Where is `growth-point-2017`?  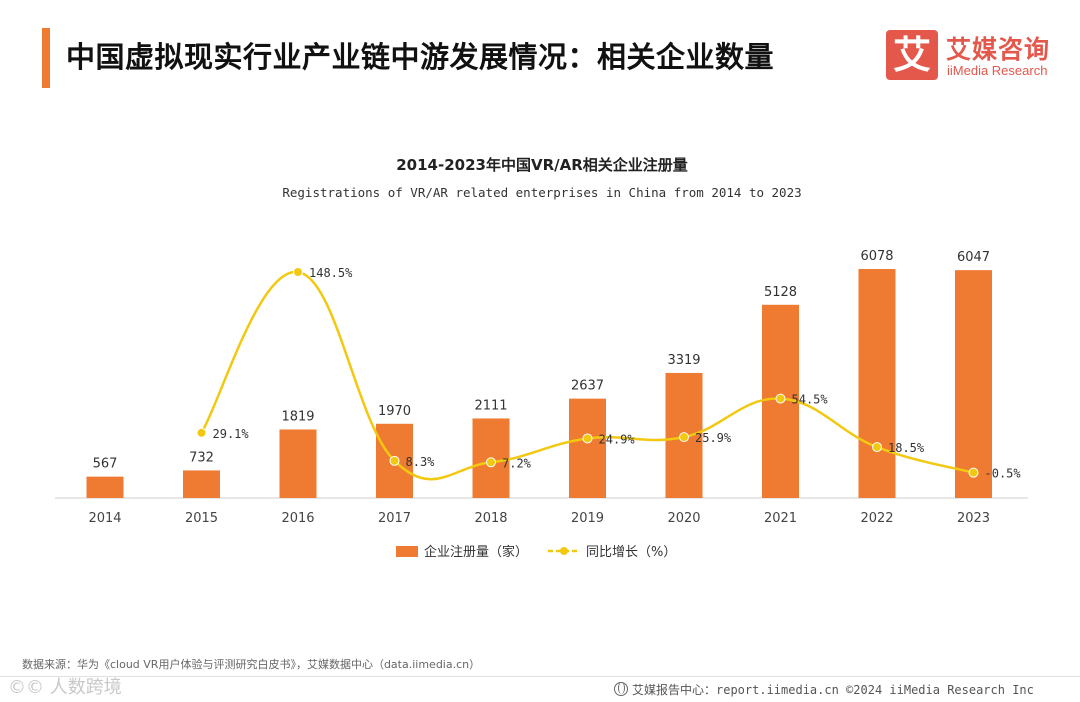 growth-point-2017 is located at coordinates (394, 460).